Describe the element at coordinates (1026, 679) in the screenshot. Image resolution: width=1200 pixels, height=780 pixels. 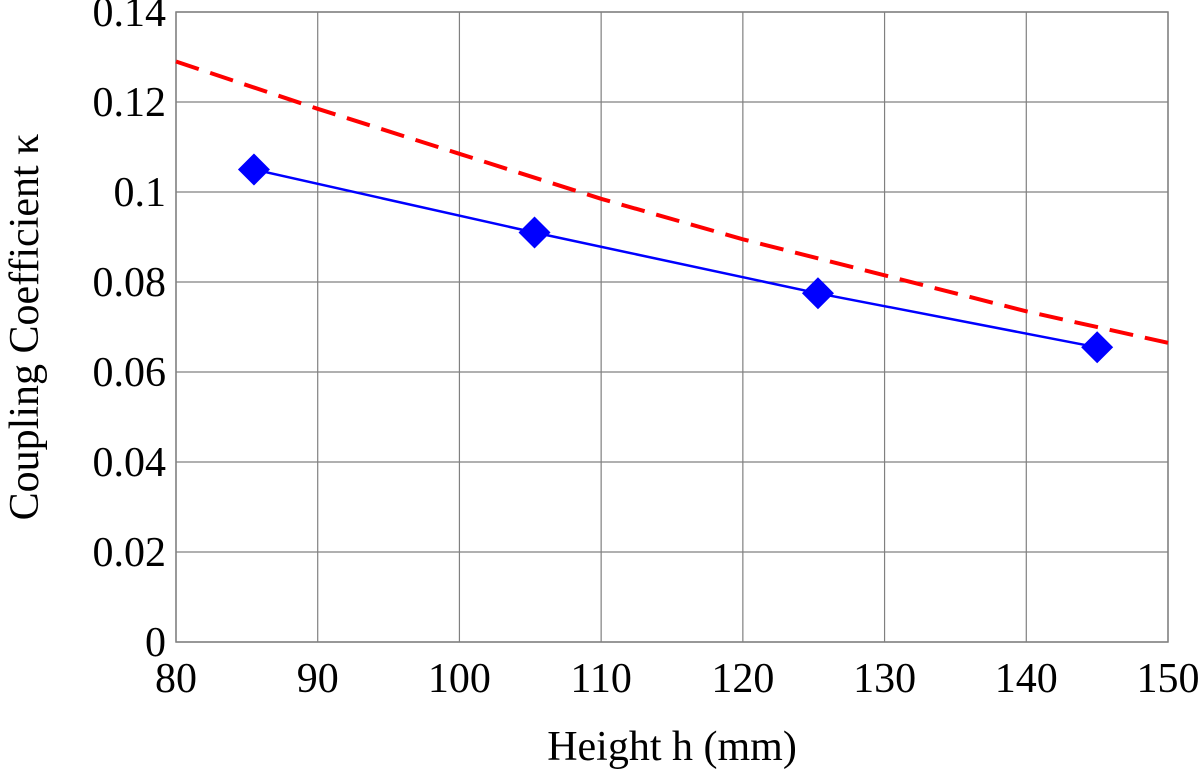
I see `x-tick-label: 140` at that location.